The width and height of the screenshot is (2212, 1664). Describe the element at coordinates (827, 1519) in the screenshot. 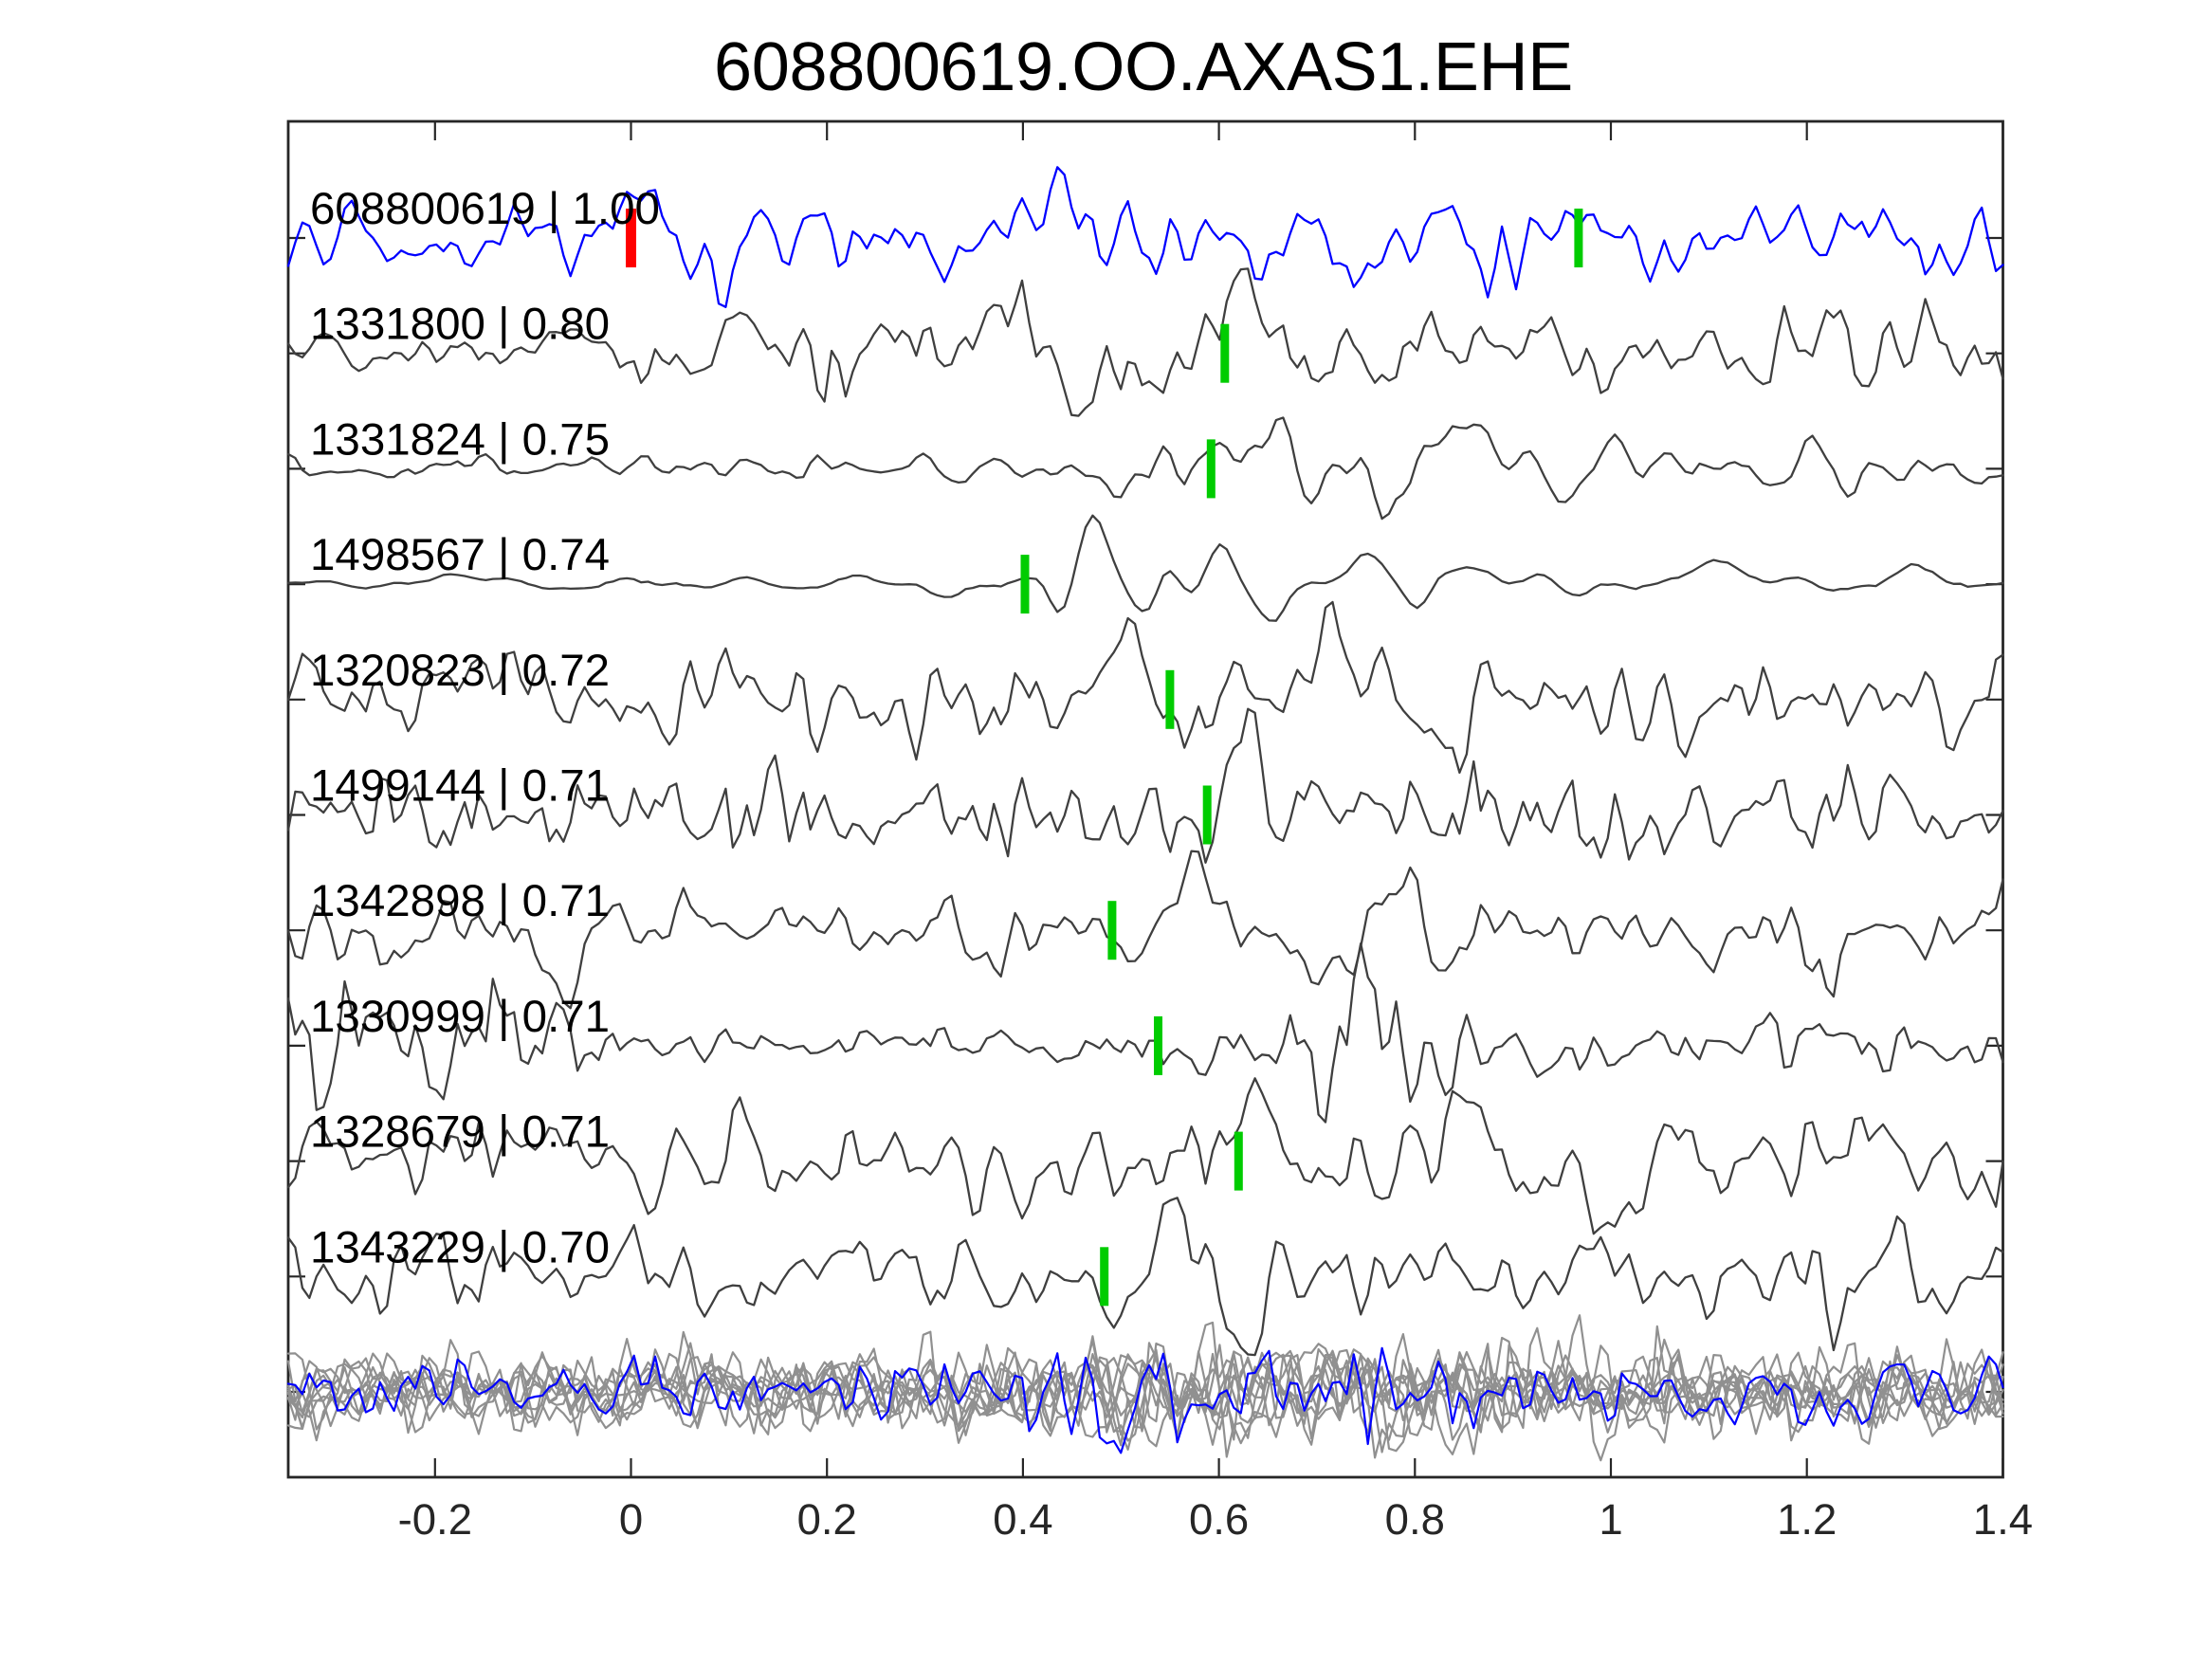

I see `svg-text: 0.2` at that location.